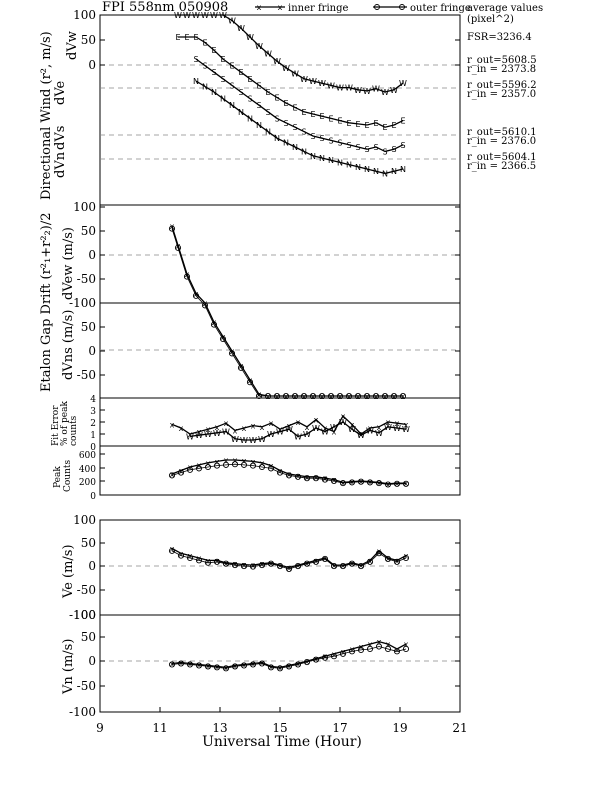 This screenshot has height=792, width=612. Describe the element at coordinates (187, 15) in the screenshot. I see `point-1: W` at that location.